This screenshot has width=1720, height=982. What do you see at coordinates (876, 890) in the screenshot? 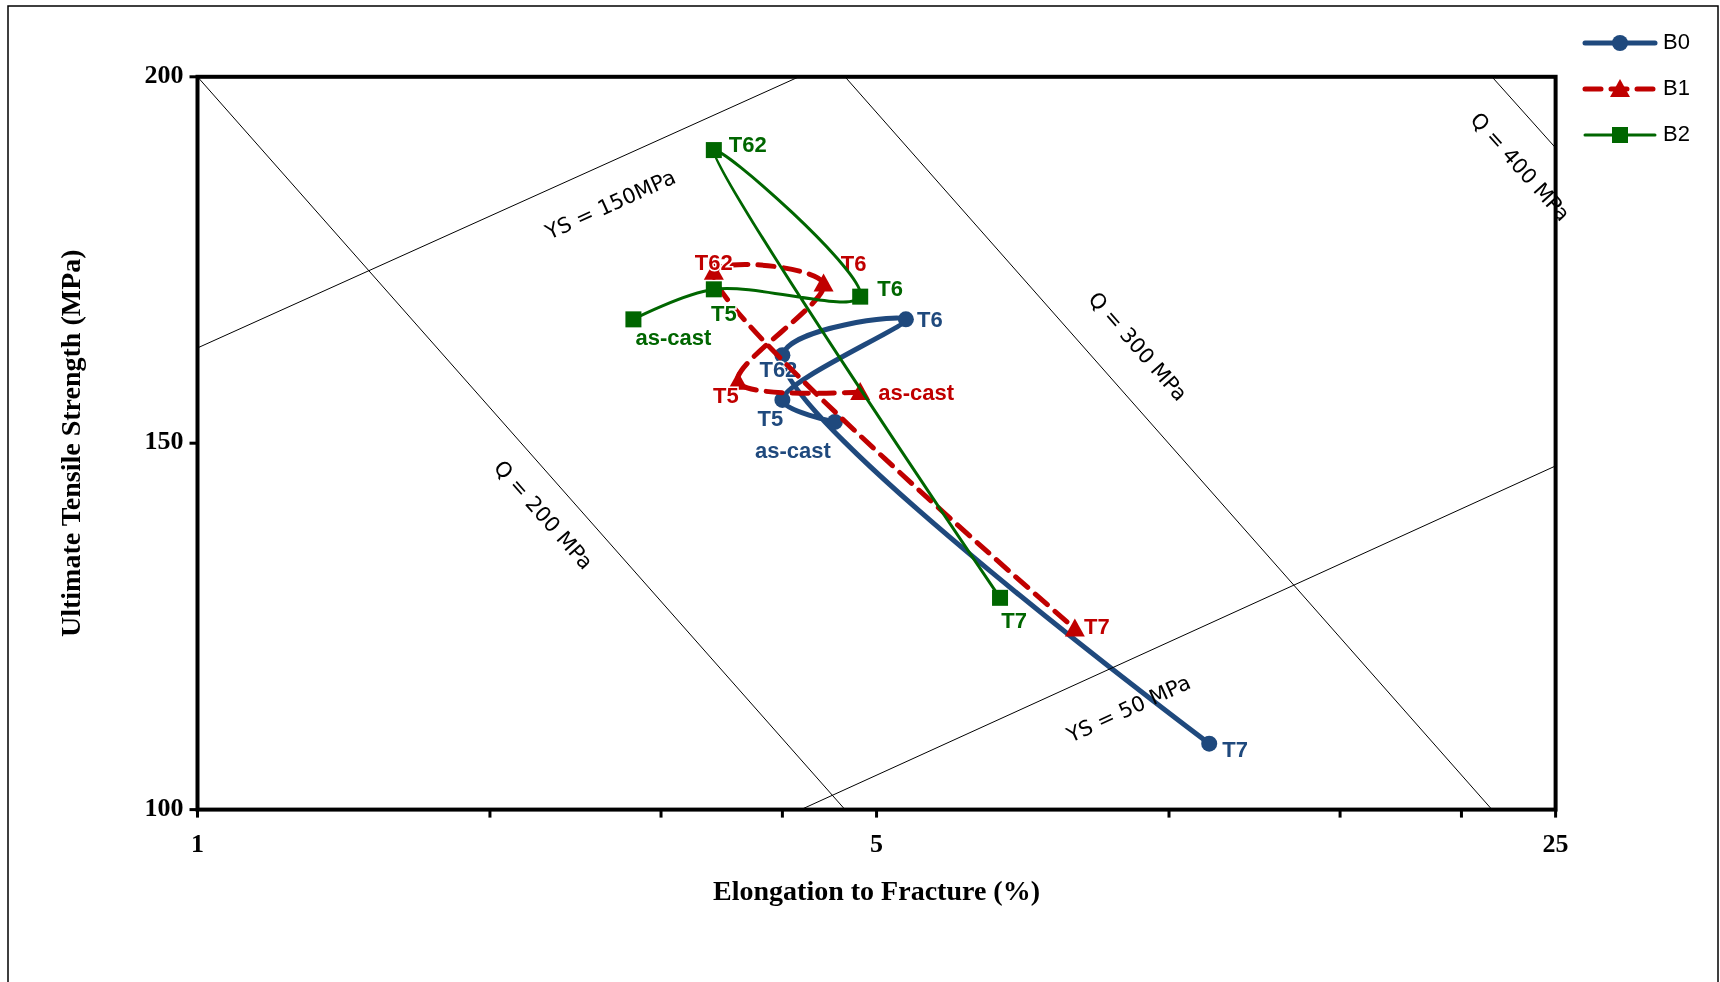
I see `x-axis-title: Elongation to Fracture (%)` at bounding box center [876, 890].